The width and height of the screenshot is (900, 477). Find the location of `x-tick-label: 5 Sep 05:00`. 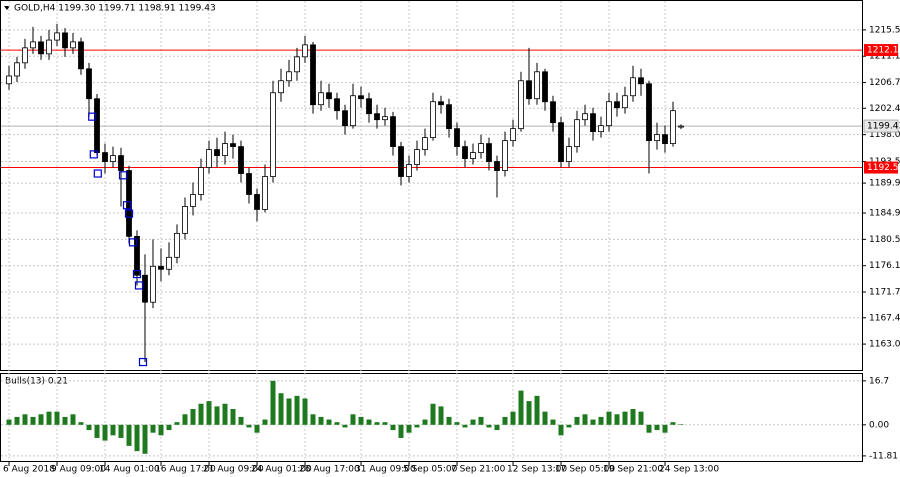

x-tick-label: 5 Sep 05:00 is located at coordinates (430, 470).